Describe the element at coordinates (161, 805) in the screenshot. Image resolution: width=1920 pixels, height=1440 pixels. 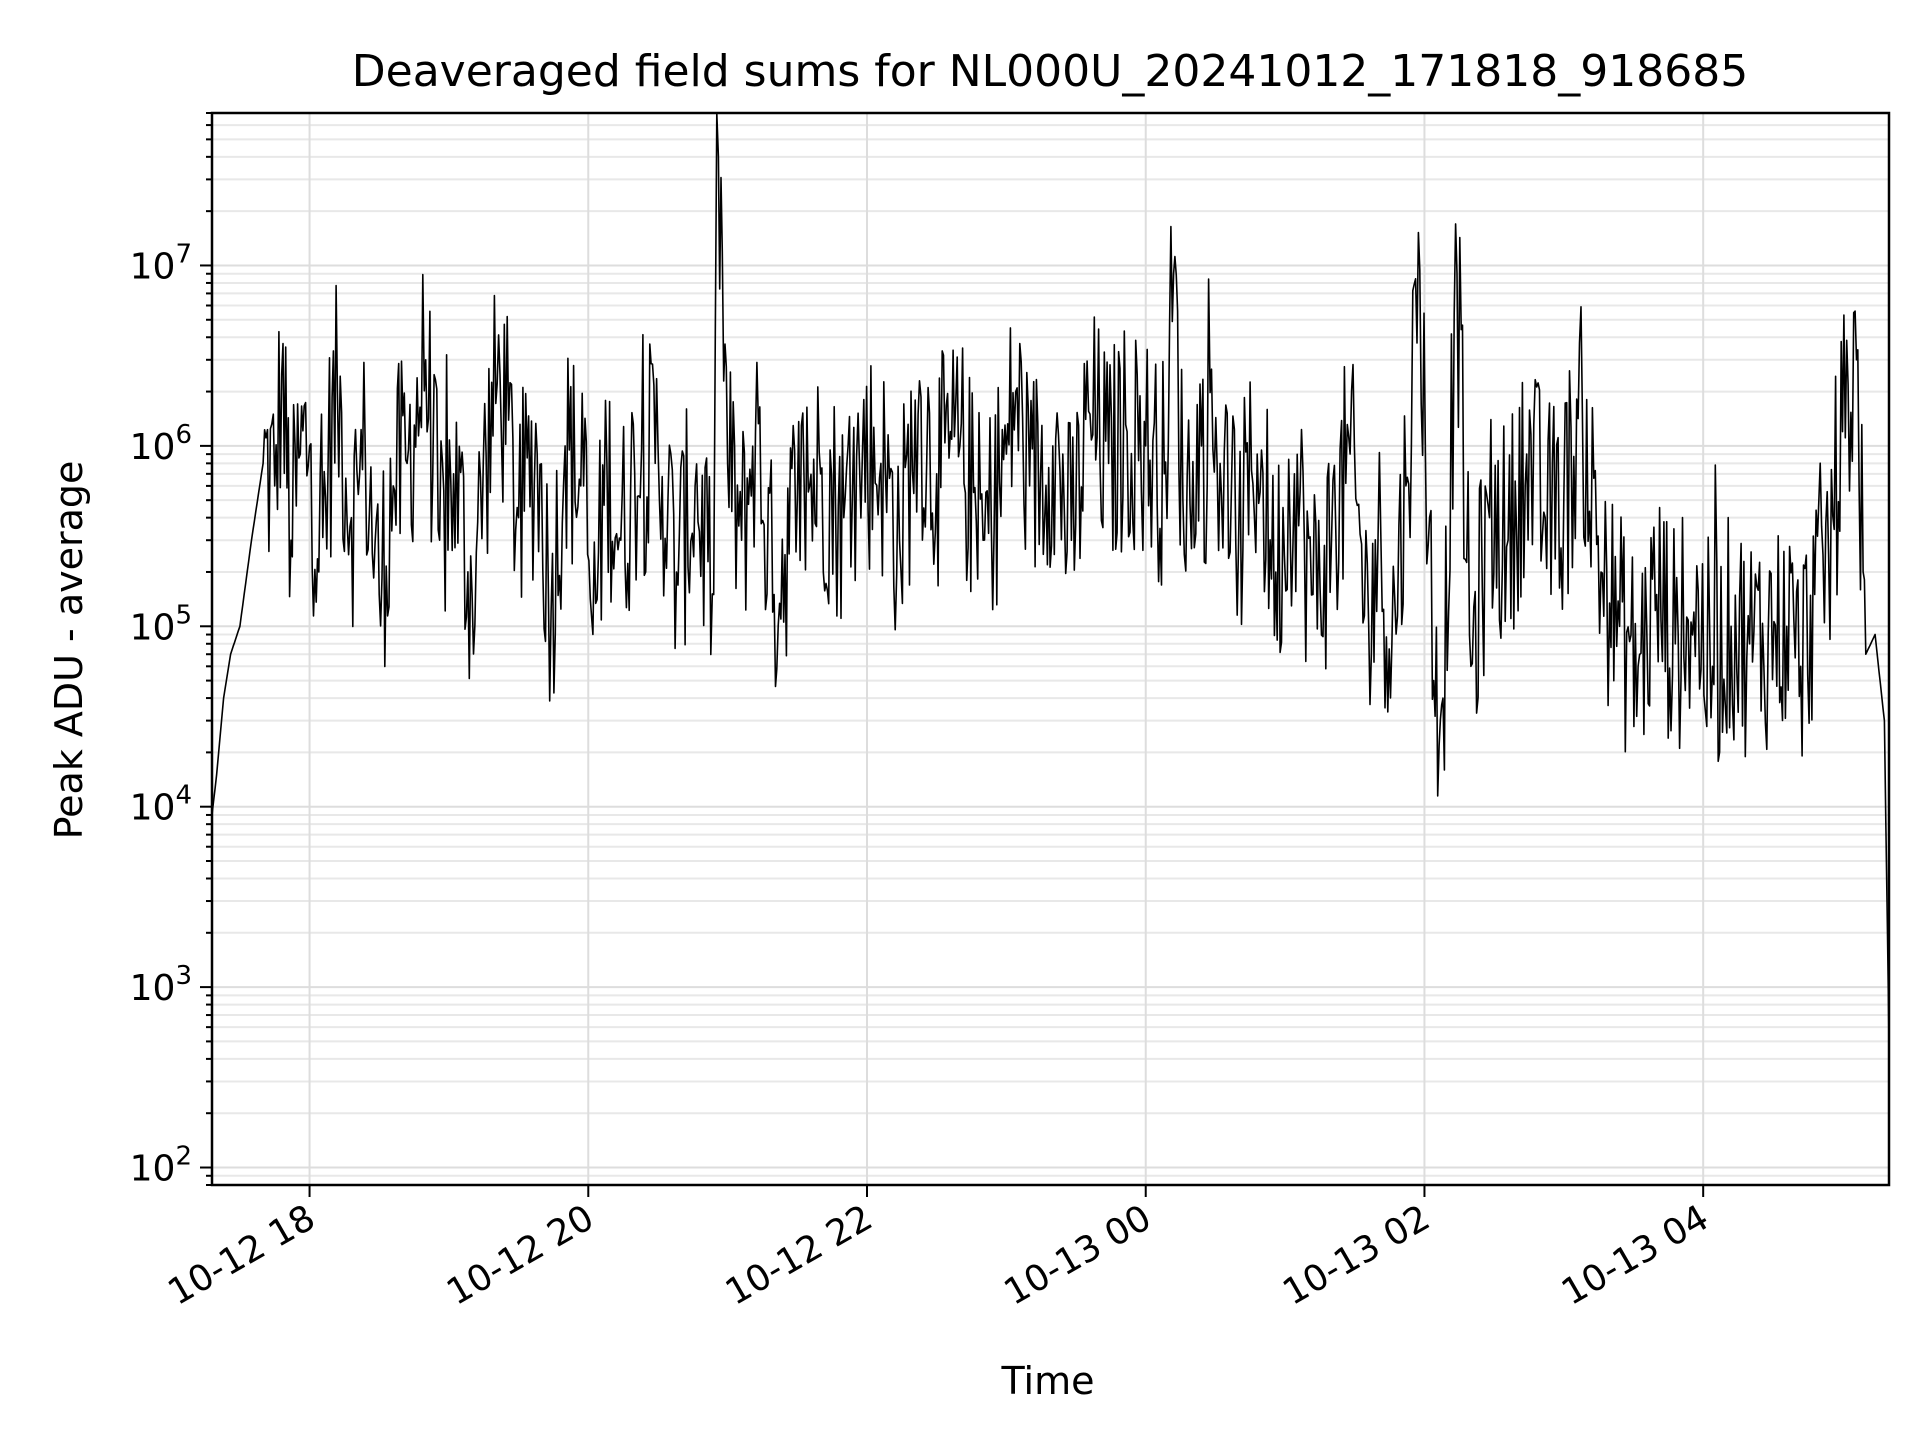
I see `y-tick-label: 10⁴` at that location.